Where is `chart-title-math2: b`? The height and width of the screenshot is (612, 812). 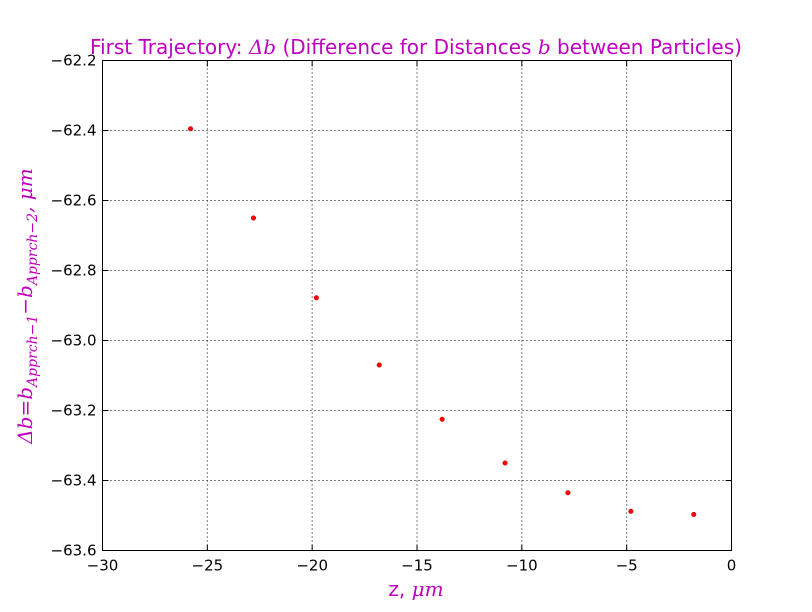 chart-title-math2: b is located at coordinates (544, 47).